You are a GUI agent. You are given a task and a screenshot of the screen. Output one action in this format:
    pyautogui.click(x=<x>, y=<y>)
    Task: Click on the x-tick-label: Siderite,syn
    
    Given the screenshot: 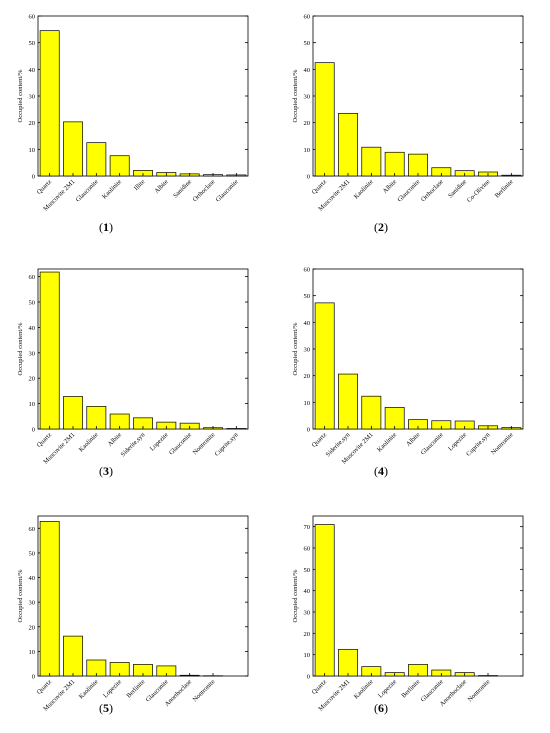 What is the action you would take?
    pyautogui.click(x=133, y=444)
    